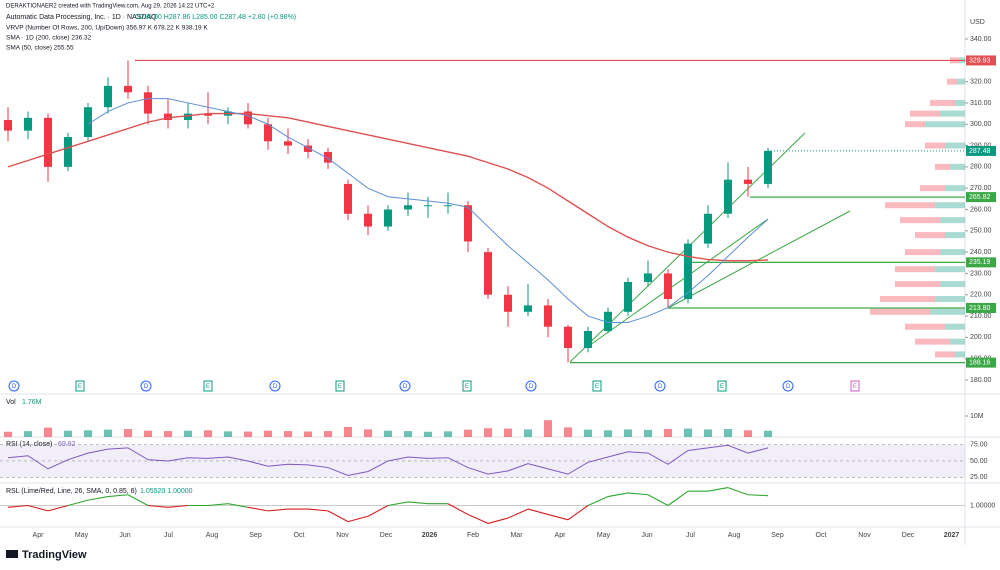 This screenshot has width=1000, height=570. Describe the element at coordinates (516, 535) in the screenshot. I see `x-tick-label: Mar` at that location.